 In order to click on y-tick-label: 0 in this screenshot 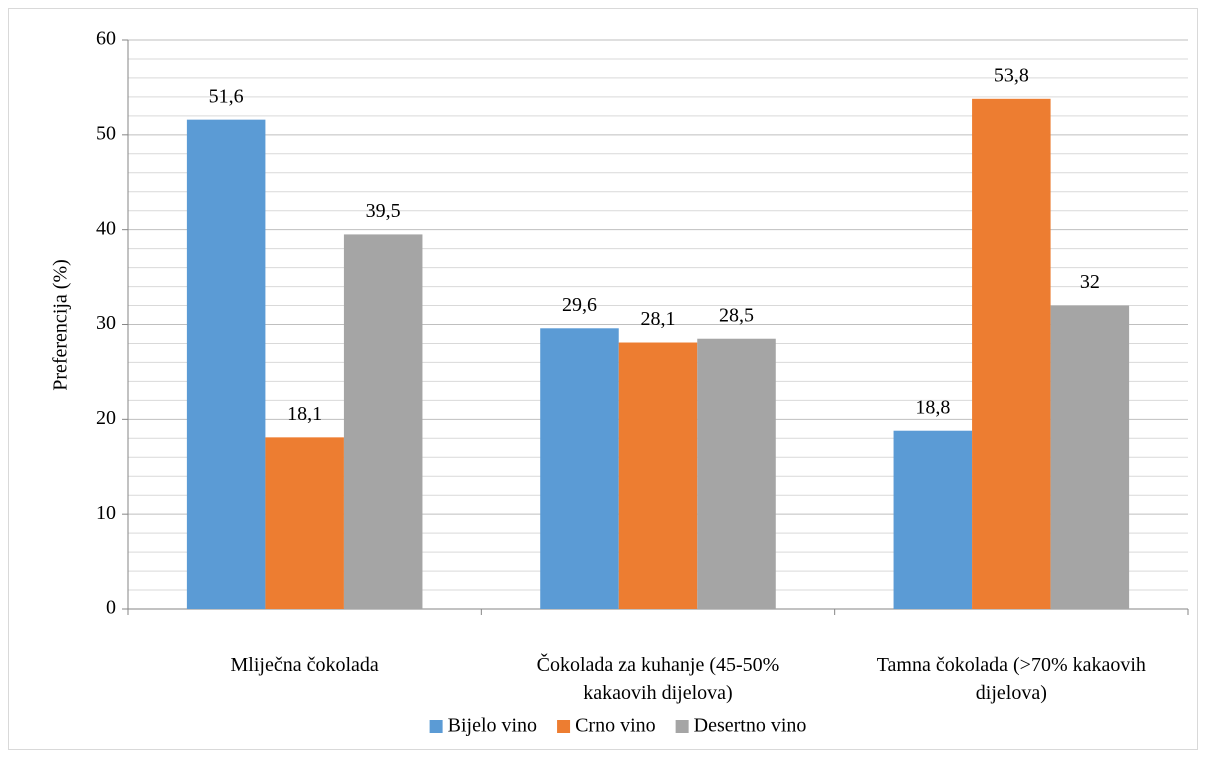, I will do `click(111, 608)`.